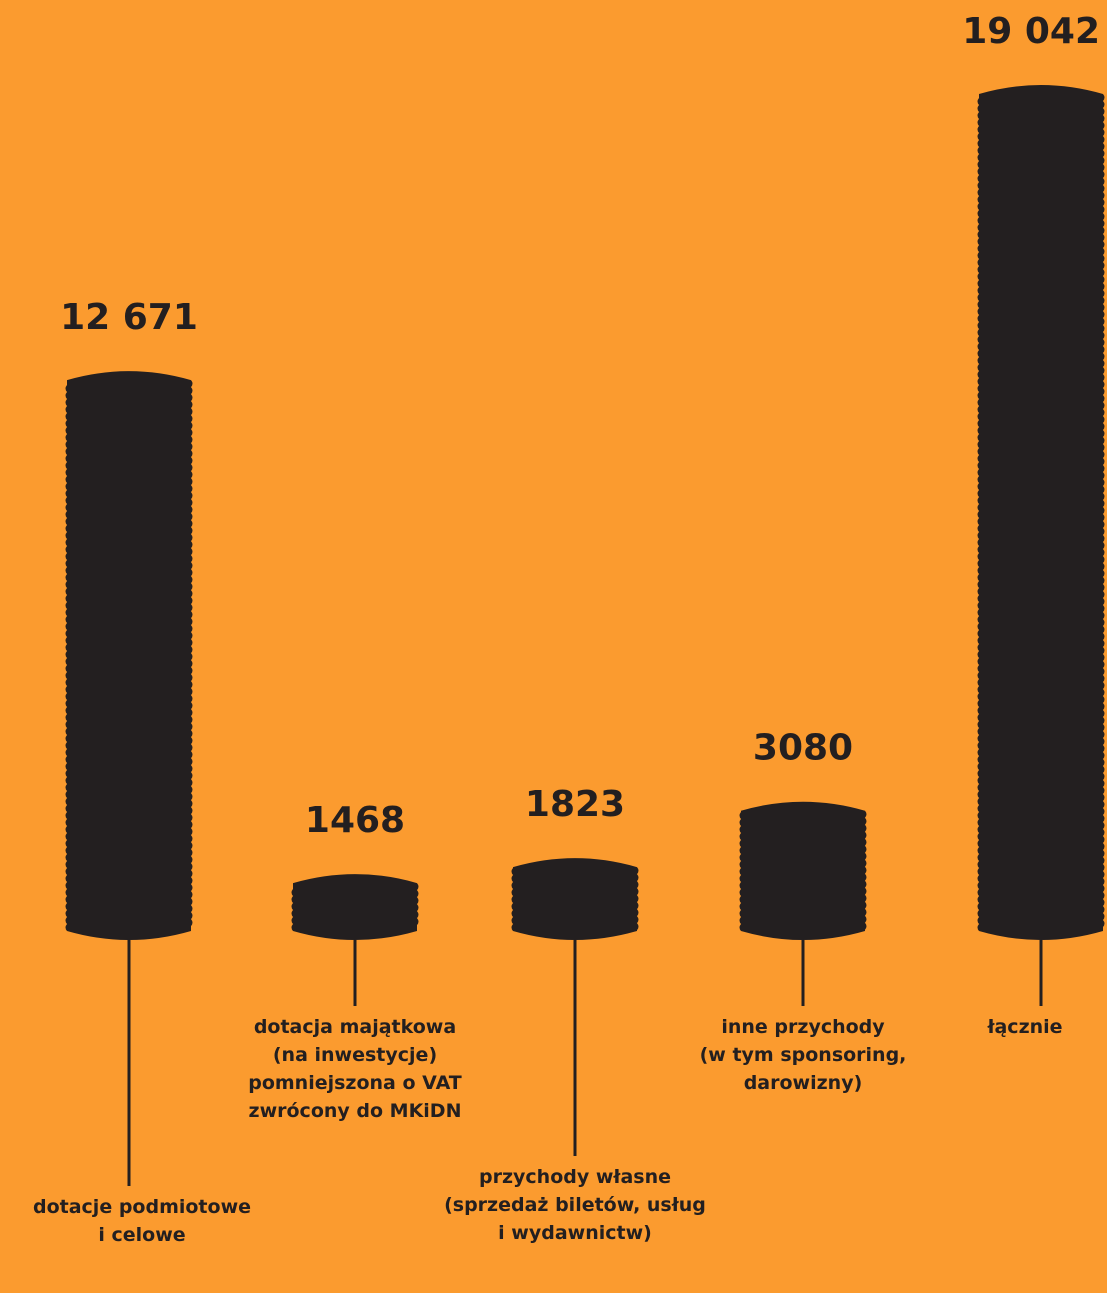 This screenshot has width=1107, height=1293. I want to click on value-label: 19 042, so click(1031, 31).